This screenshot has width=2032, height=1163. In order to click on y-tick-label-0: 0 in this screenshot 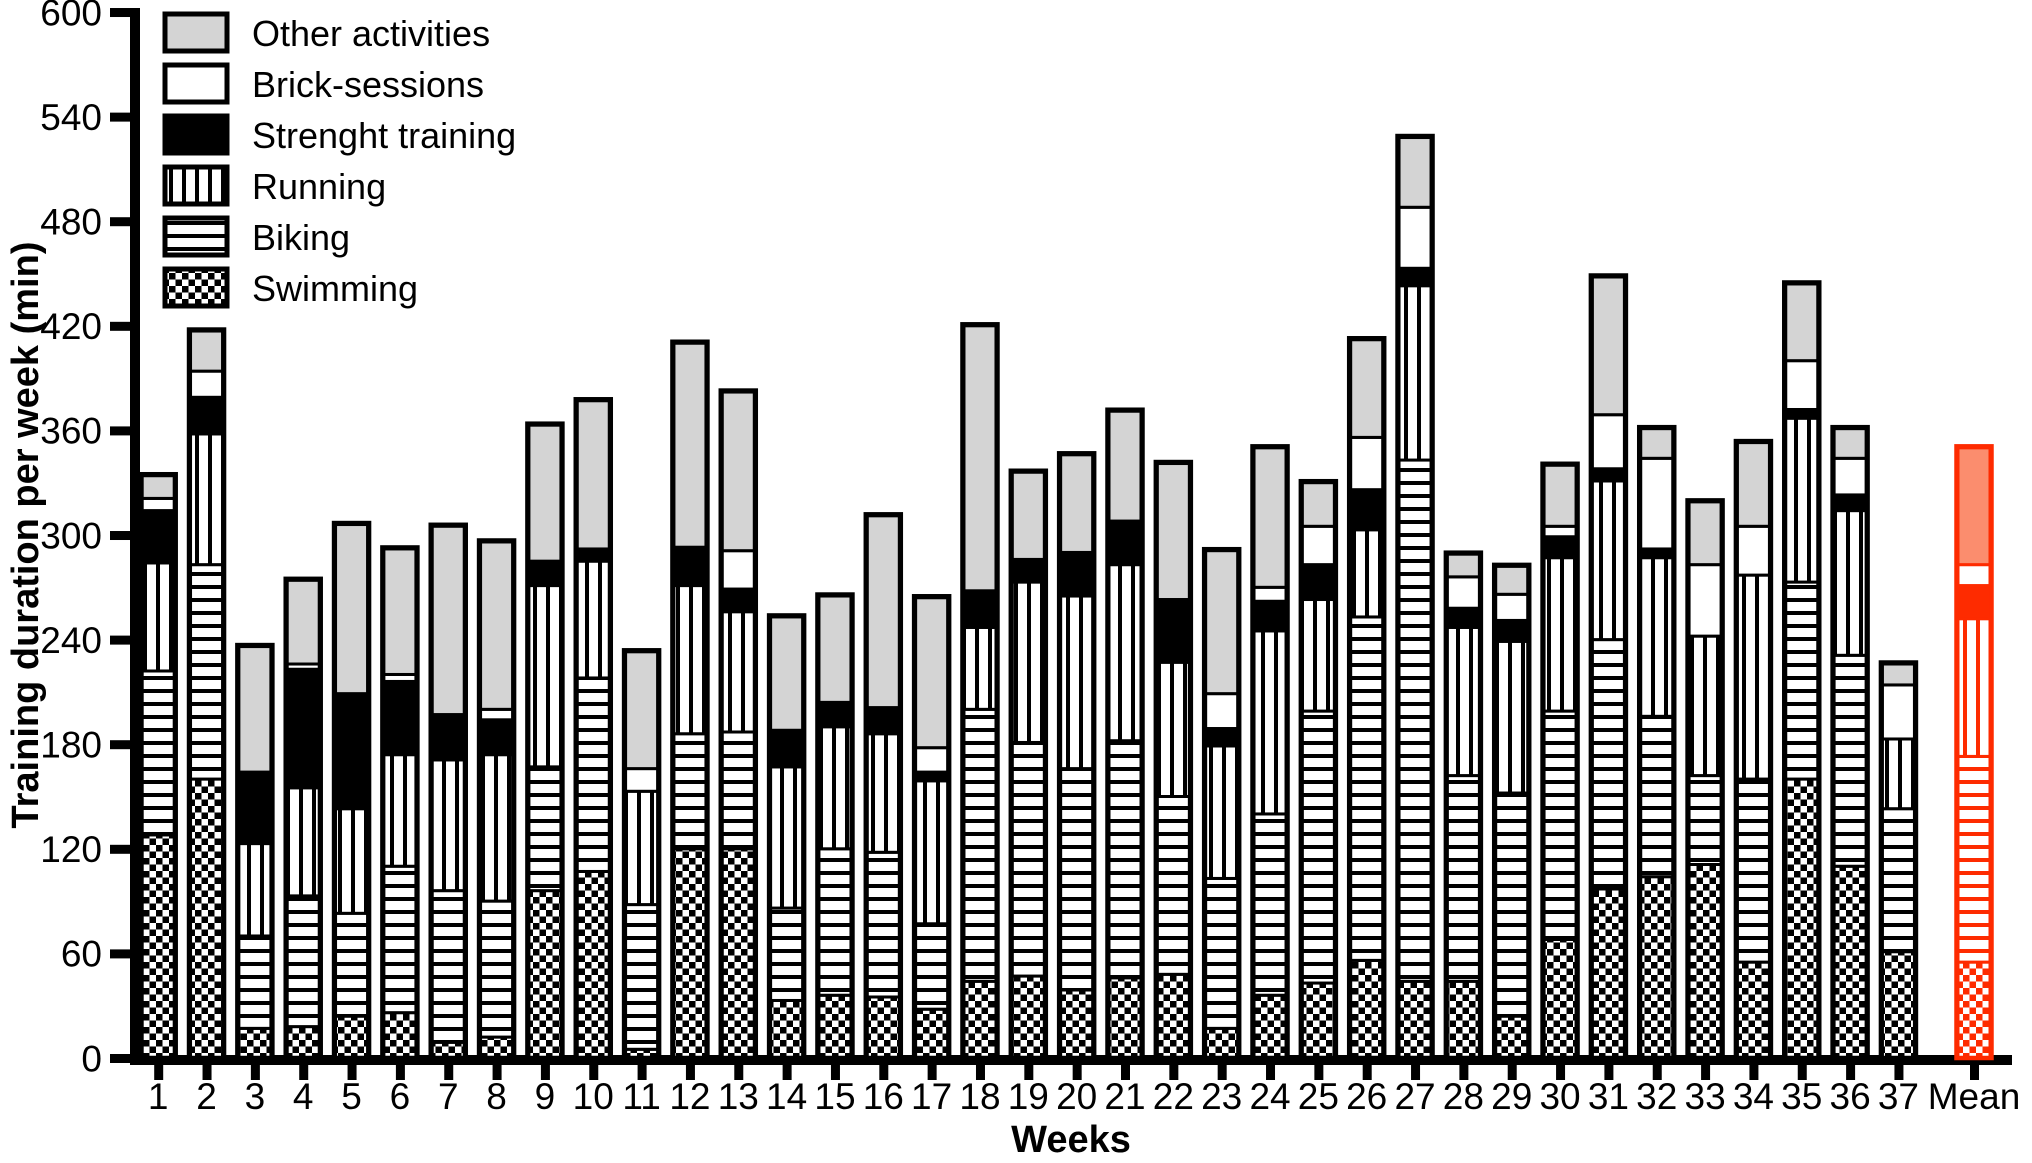, I will do `click(91, 1058)`.